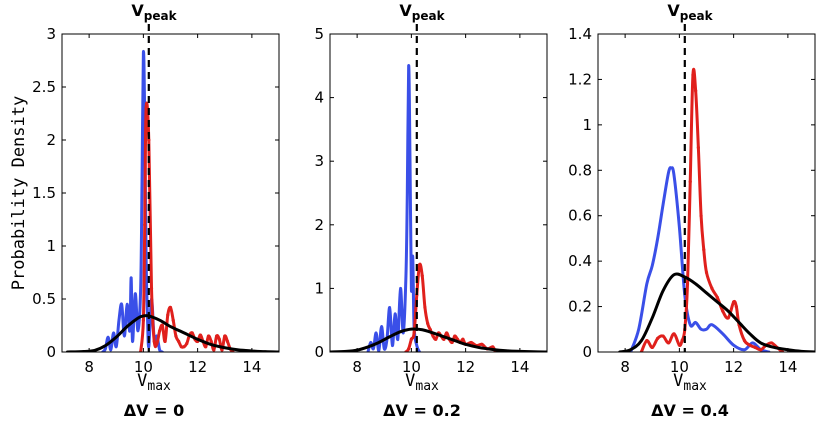 The image size is (830, 427). I want to click on panel-1-ytick-label-3: 1.5, so click(44, 193).